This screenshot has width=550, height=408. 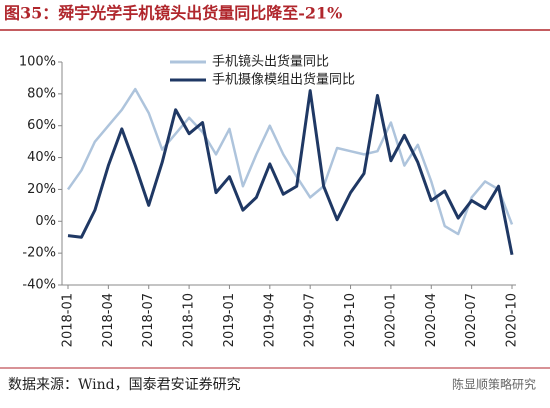 What do you see at coordinates (494, 384) in the screenshot?
I see `watermark: 陈显顺策略研究` at bounding box center [494, 384].